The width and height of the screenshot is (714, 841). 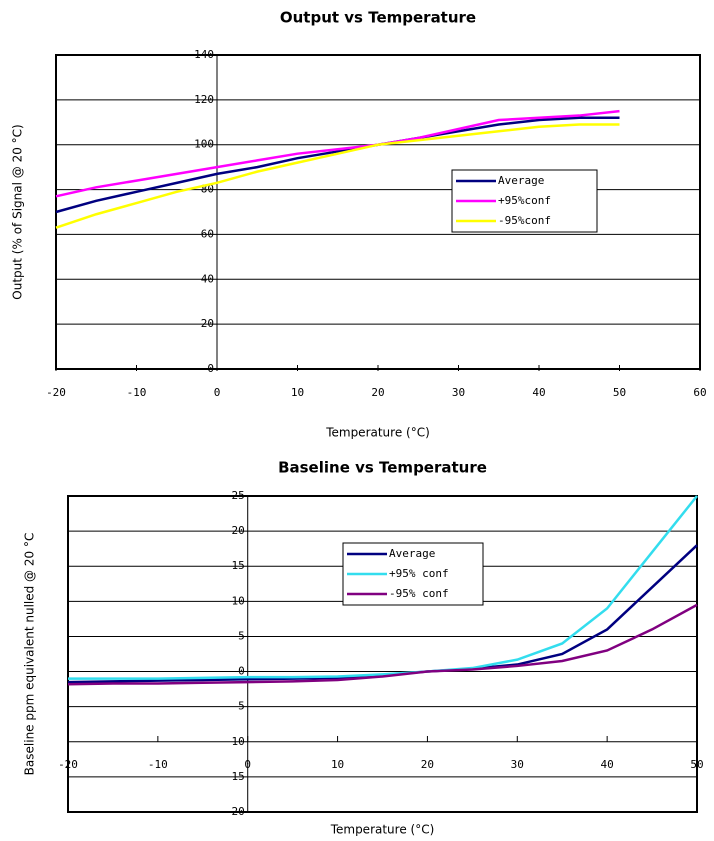 I want to click on y-axis-label: Output (% of Signal @ 20 °C), so click(x=18, y=211).